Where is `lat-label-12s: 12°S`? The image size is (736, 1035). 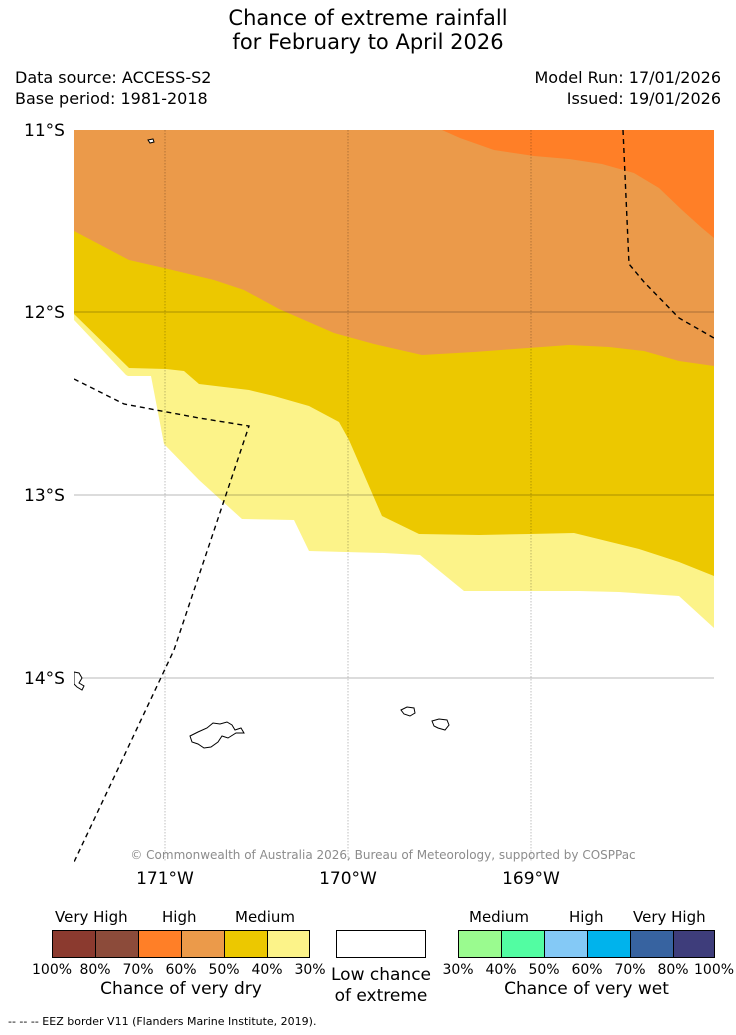 lat-label-12s: 12°S is located at coordinates (44, 313).